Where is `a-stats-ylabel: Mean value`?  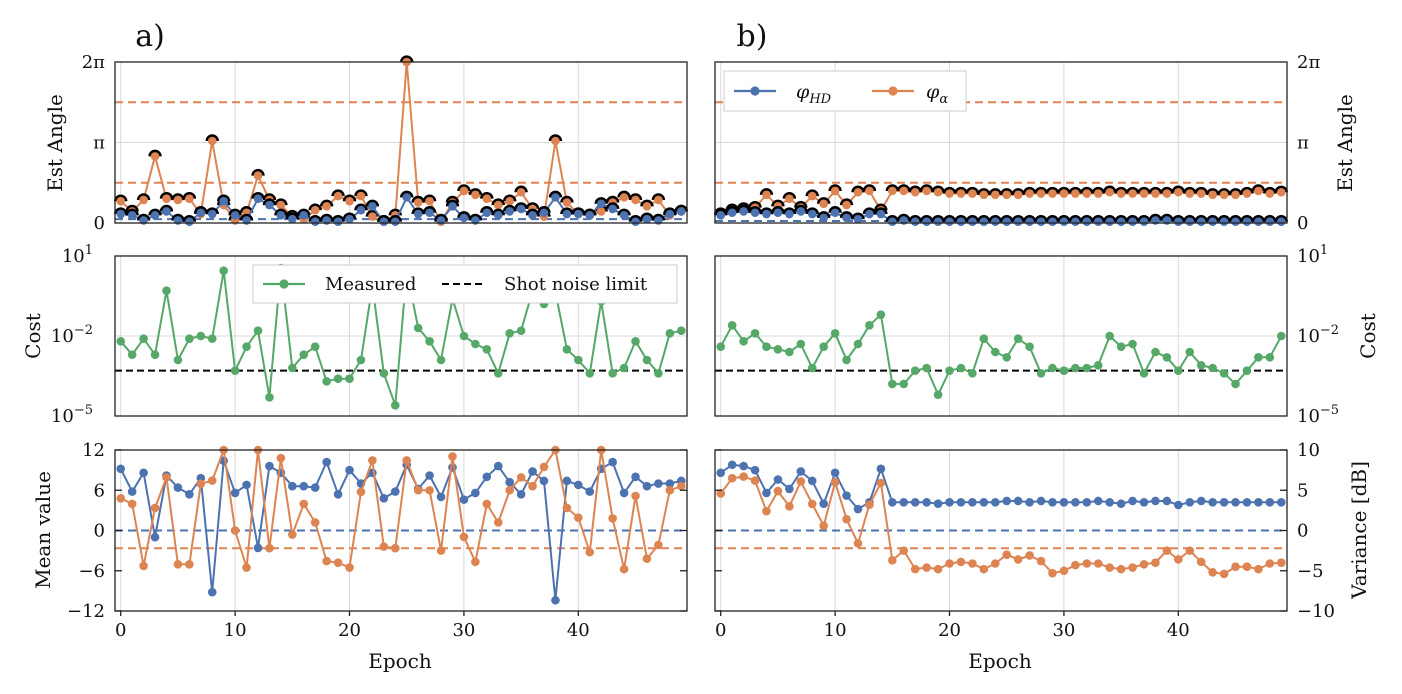
a-stats-ylabel: Mean value is located at coordinates (43, 530).